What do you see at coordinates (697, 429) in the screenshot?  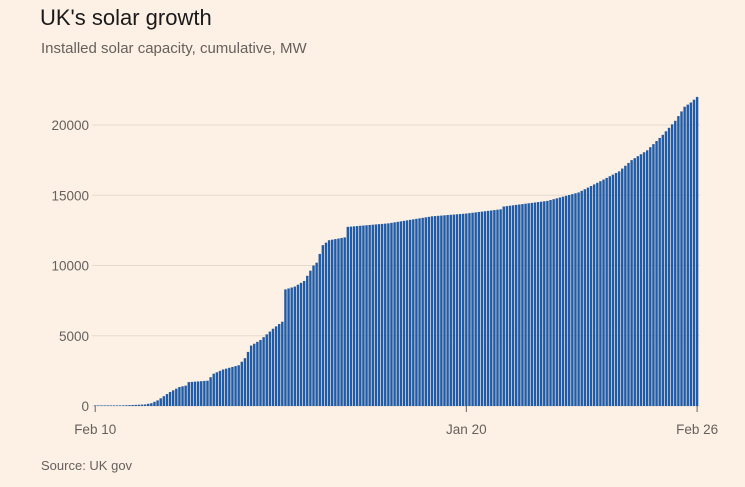 I see `x-tick-label: Feb 26` at bounding box center [697, 429].